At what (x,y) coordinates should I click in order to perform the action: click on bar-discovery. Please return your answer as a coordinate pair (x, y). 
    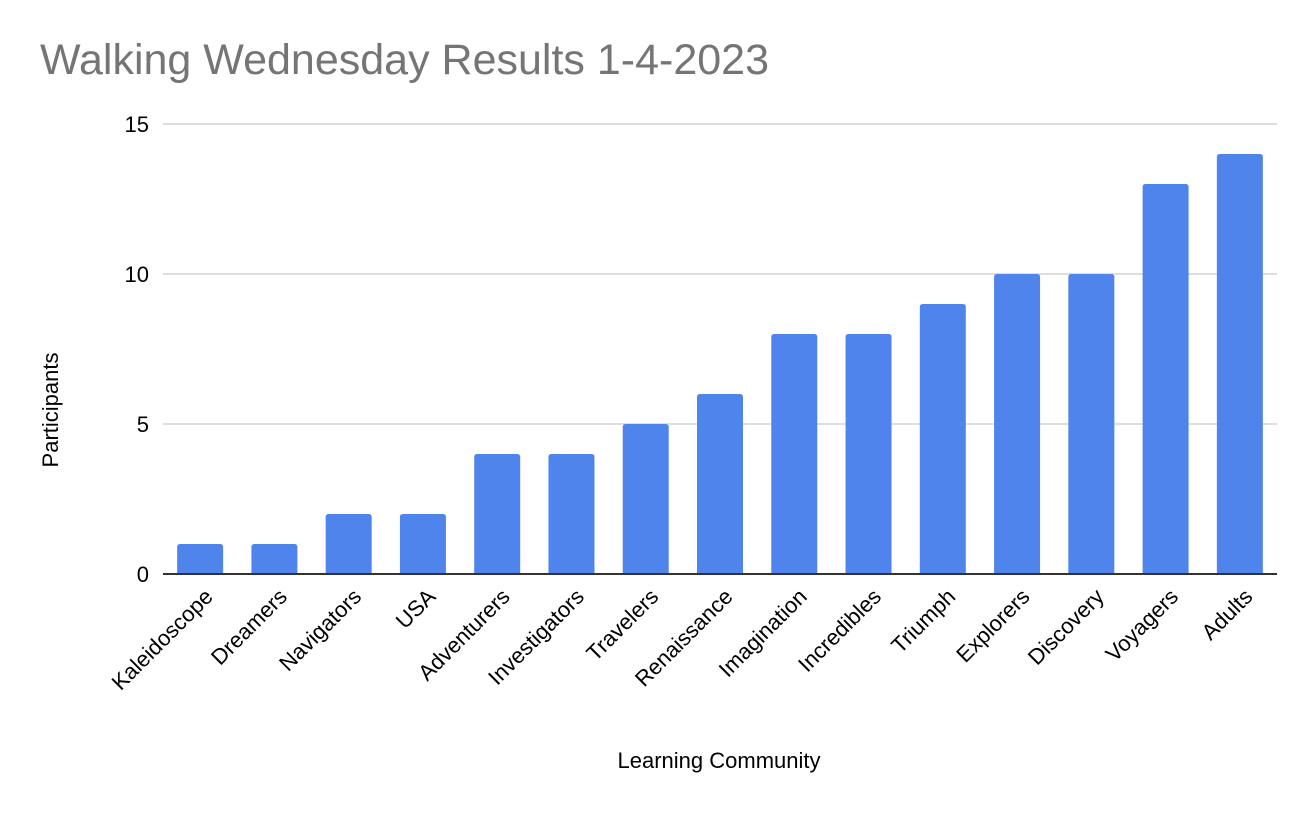
    Looking at the image, I should click on (1091, 424).